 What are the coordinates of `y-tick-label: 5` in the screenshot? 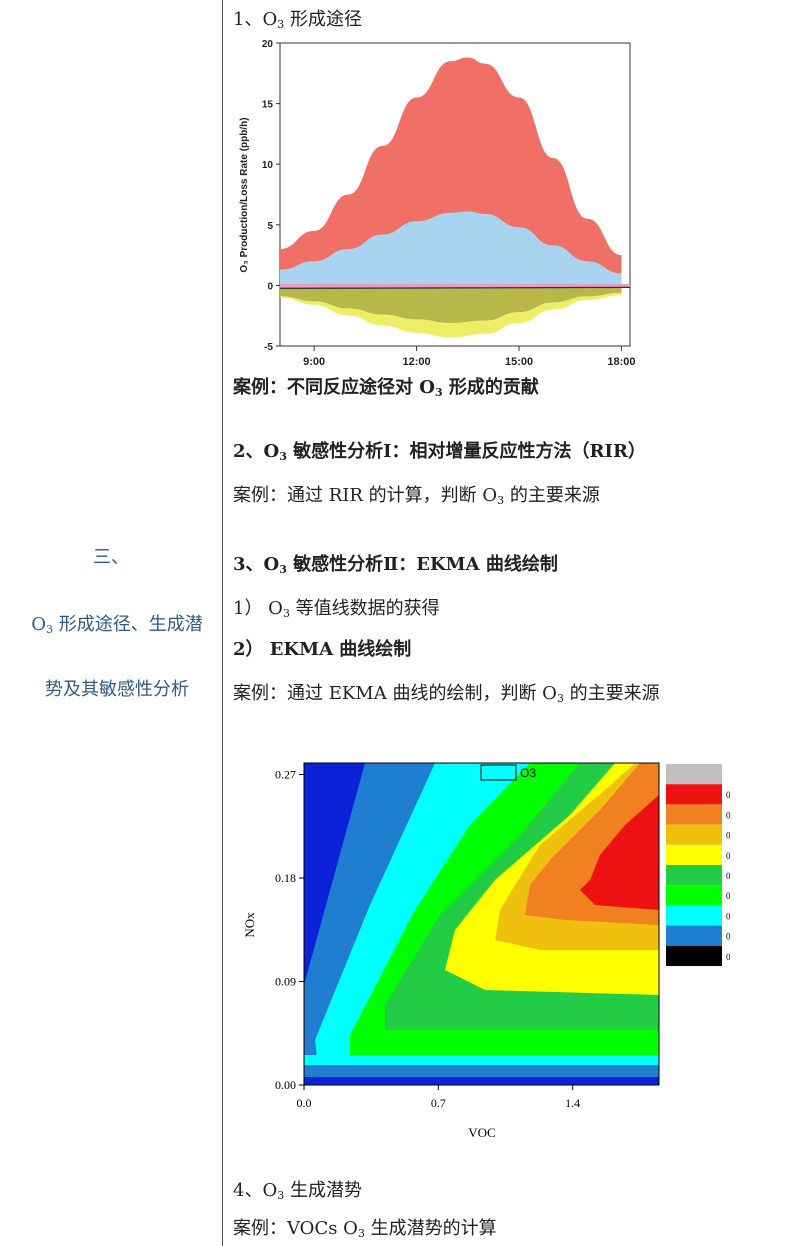 It's located at (270, 226).